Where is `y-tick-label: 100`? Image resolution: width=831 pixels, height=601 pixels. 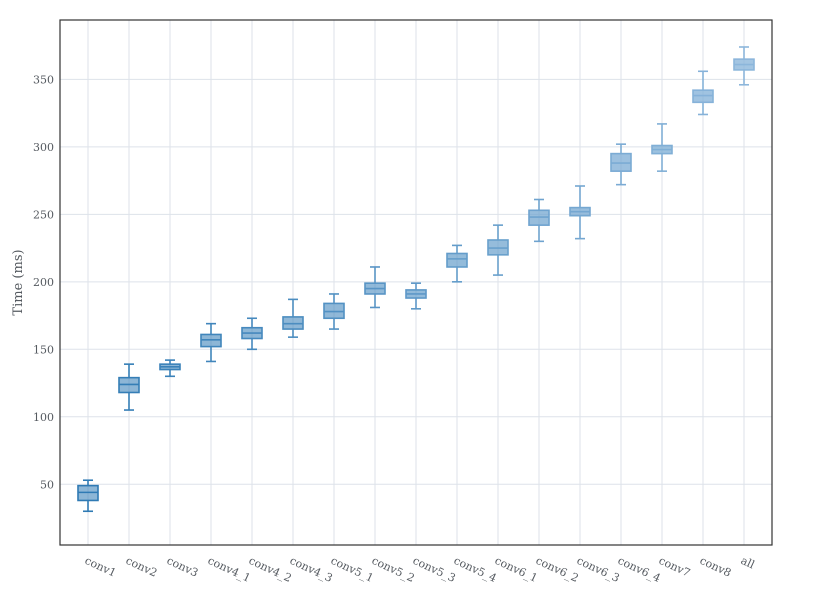 y-tick-label: 100 is located at coordinates (43, 417).